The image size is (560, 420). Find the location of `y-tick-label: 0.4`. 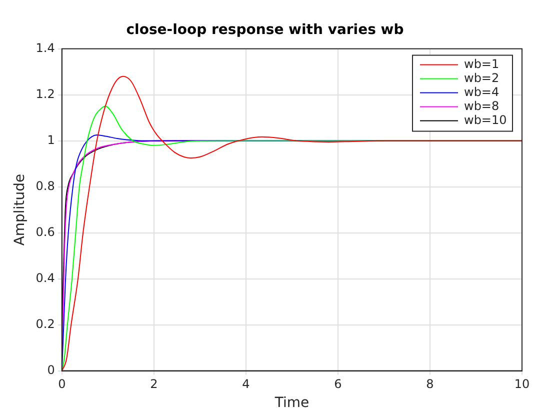

y-tick-label: 0.4 is located at coordinates (45, 277).